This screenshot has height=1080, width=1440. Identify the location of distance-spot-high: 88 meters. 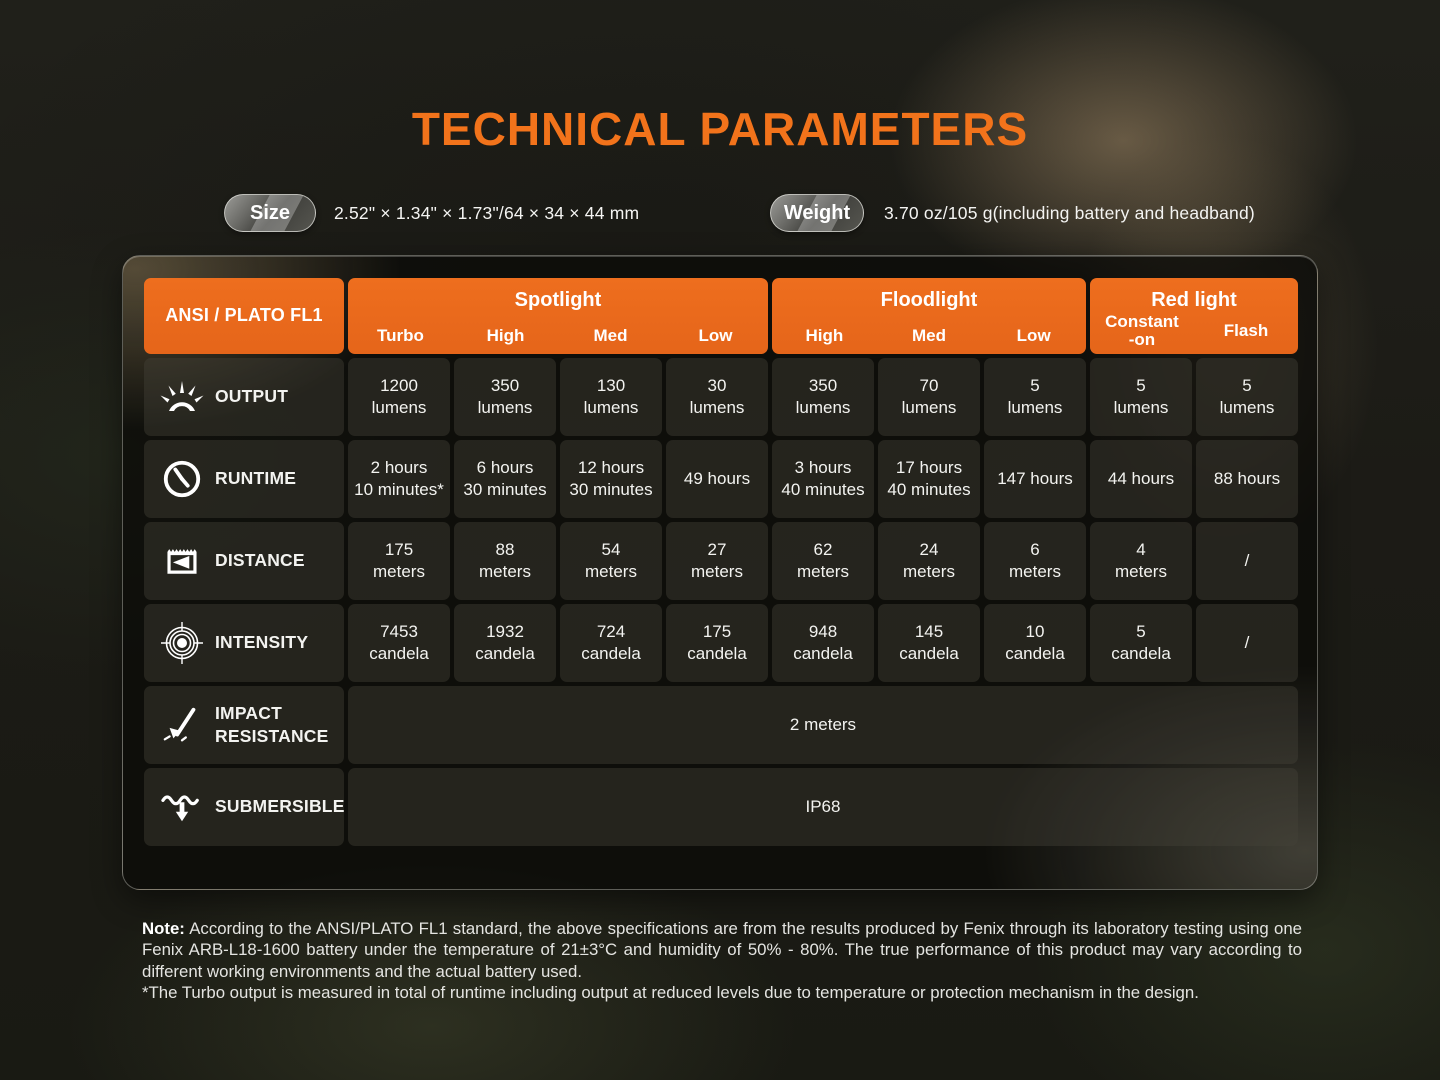
(505, 561).